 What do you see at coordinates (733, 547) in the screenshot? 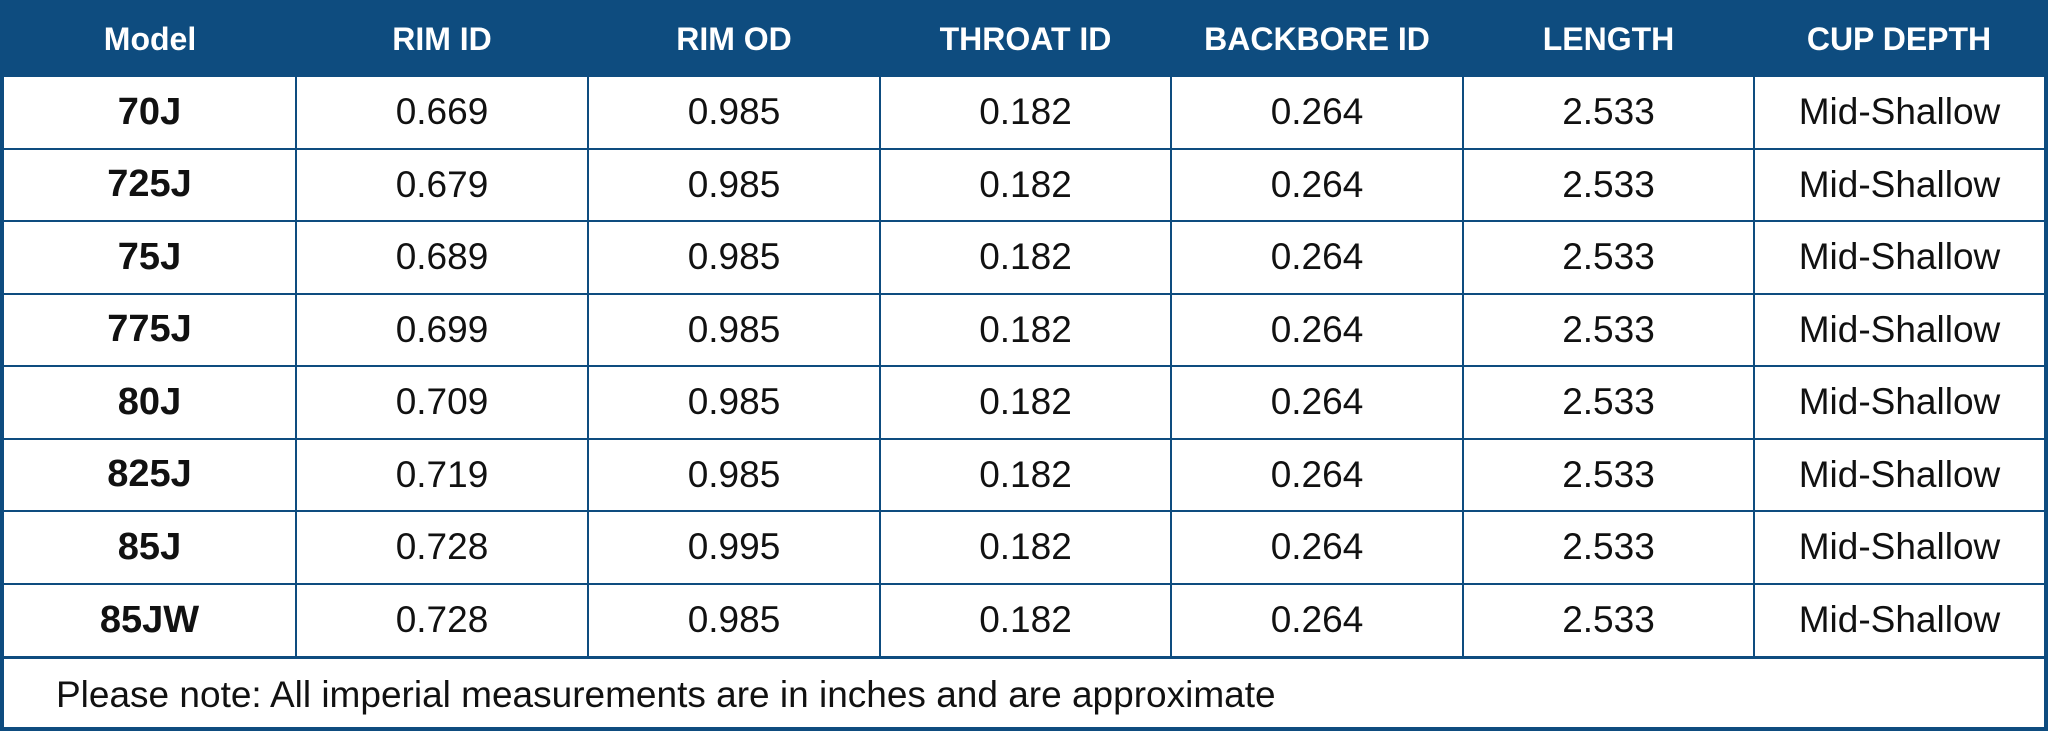
I see `rim-od-cell: 0.995` at bounding box center [733, 547].